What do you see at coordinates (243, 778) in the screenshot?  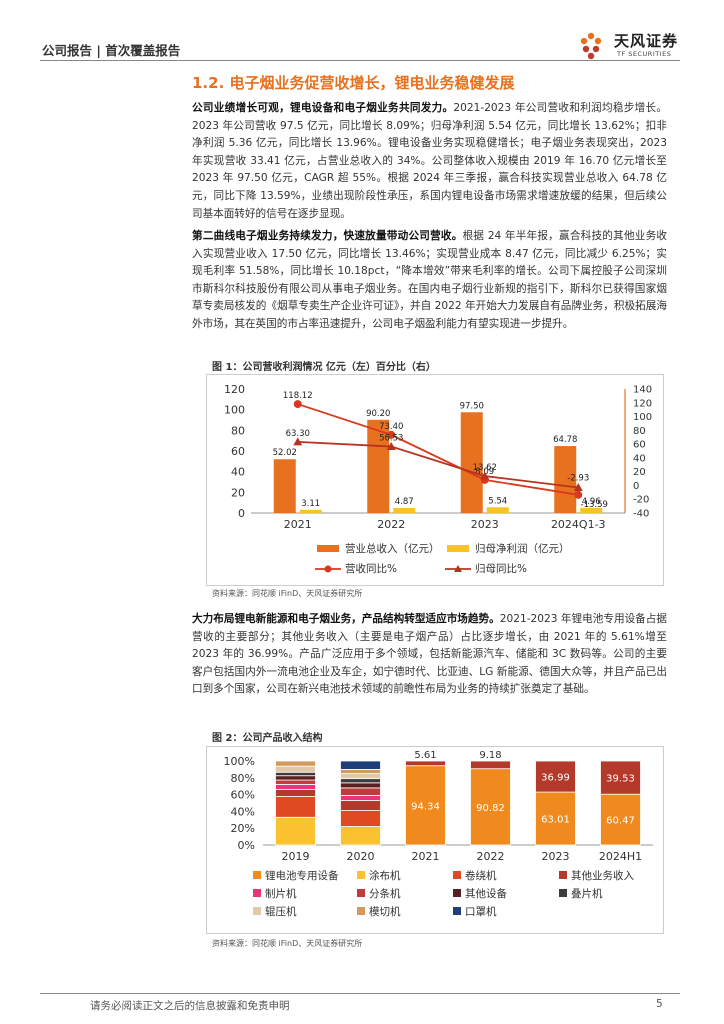 I see `y-tick-label: 80%` at bounding box center [243, 778].